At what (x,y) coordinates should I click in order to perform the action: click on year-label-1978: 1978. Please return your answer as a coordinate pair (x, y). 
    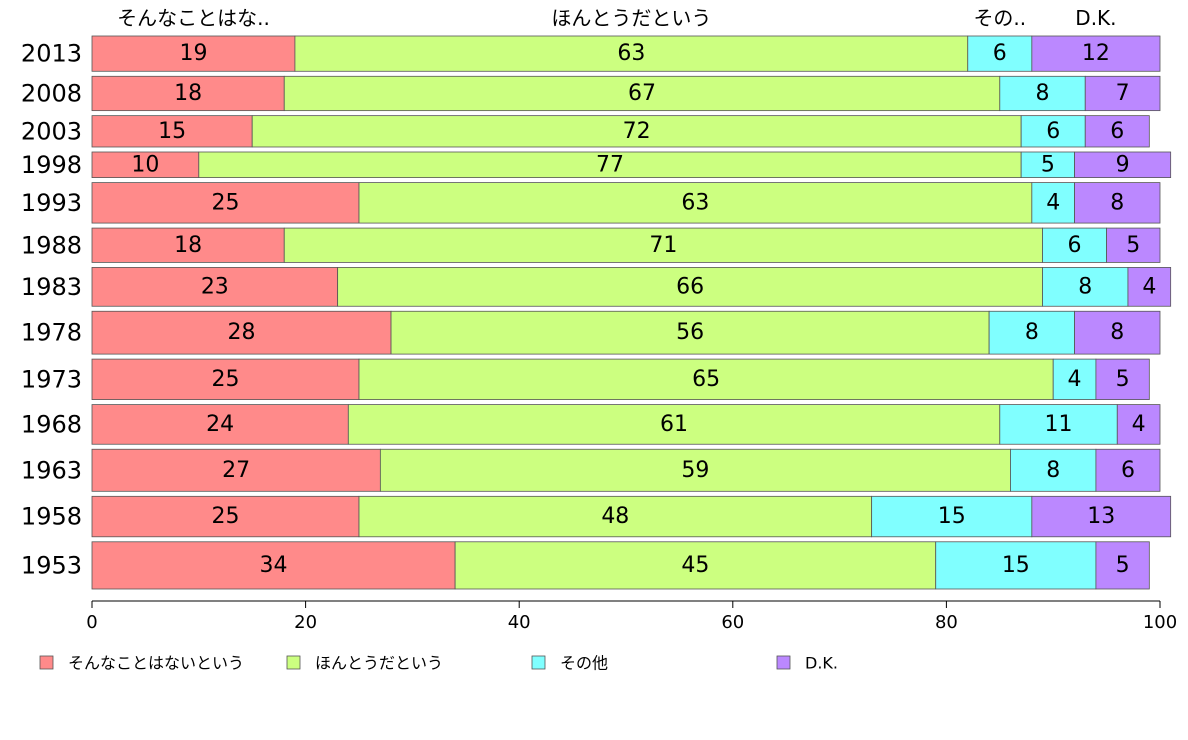
    Looking at the image, I should click on (51, 333).